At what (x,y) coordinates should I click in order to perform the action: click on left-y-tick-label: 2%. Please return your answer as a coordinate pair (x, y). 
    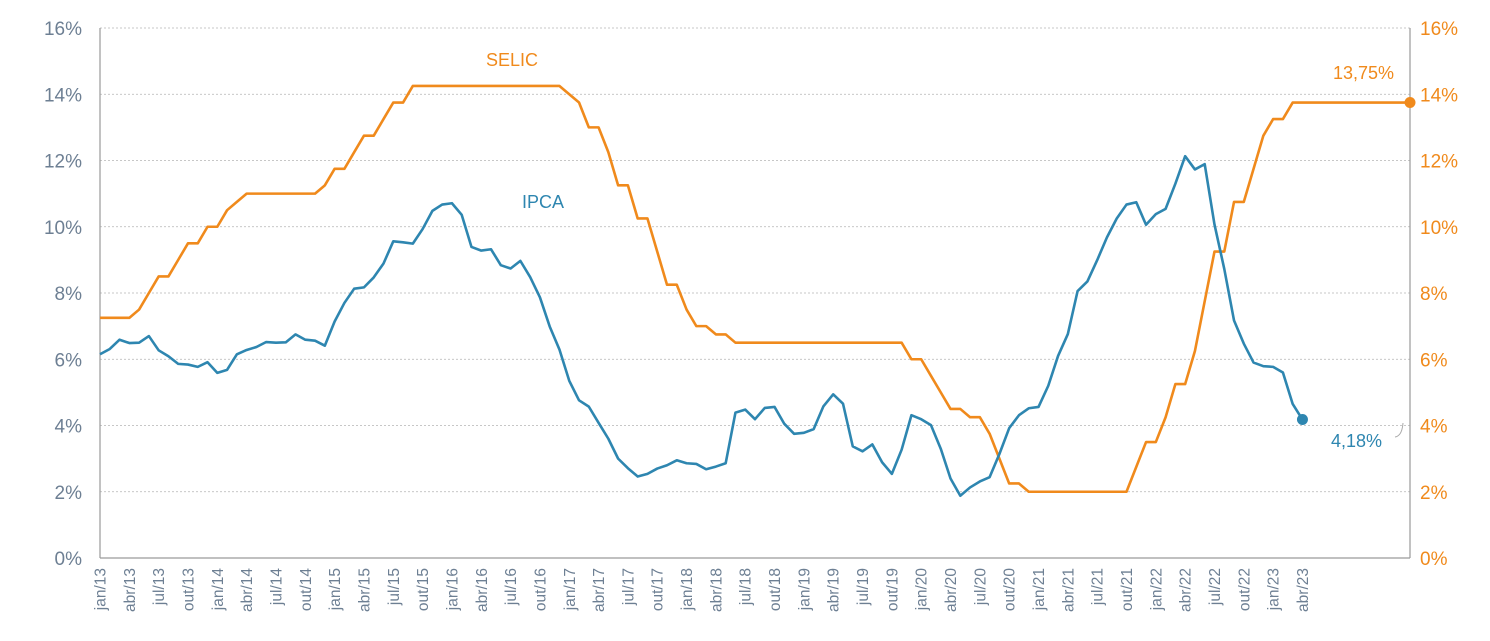
    Looking at the image, I should click on (69, 493).